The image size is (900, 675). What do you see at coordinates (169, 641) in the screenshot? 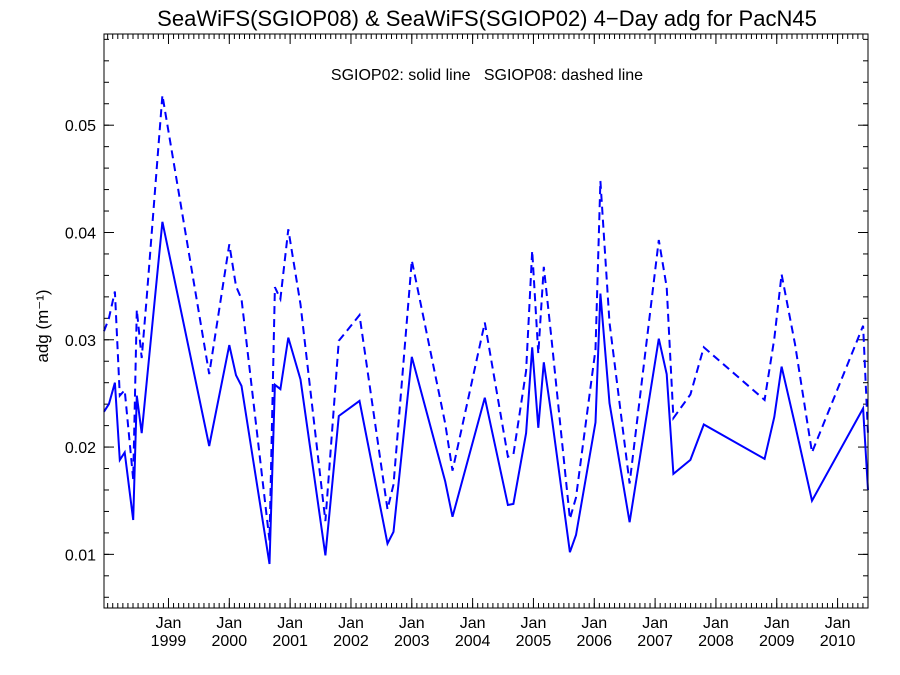
I see `x-tick-year-label: 1999` at bounding box center [169, 641].